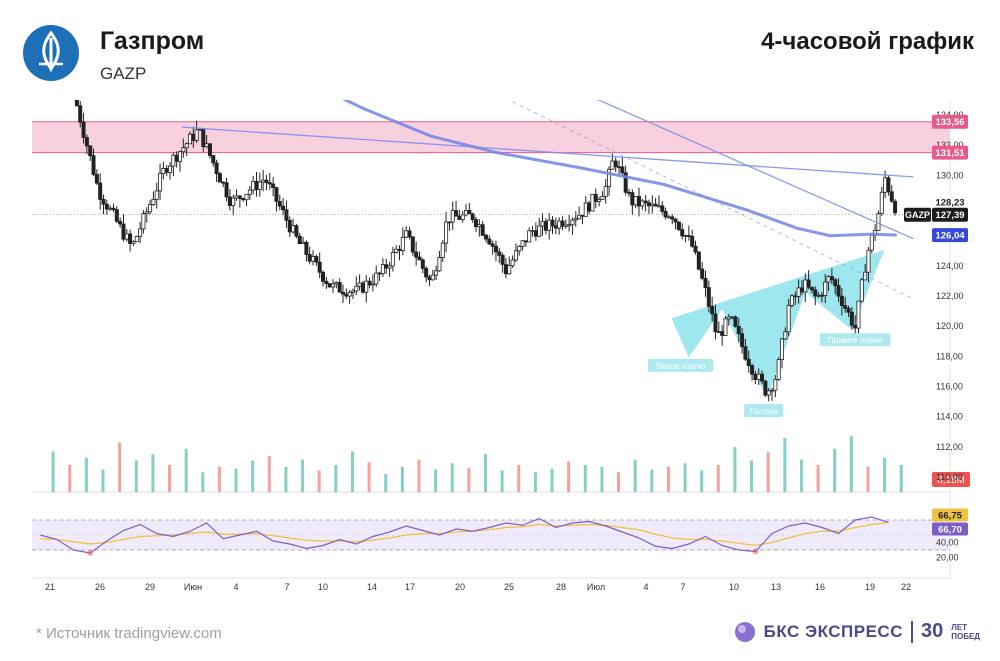 This screenshot has height=661, width=1000. What do you see at coordinates (949, 477) in the screenshot?
I see `y-tick-label: 110,00` at bounding box center [949, 477].